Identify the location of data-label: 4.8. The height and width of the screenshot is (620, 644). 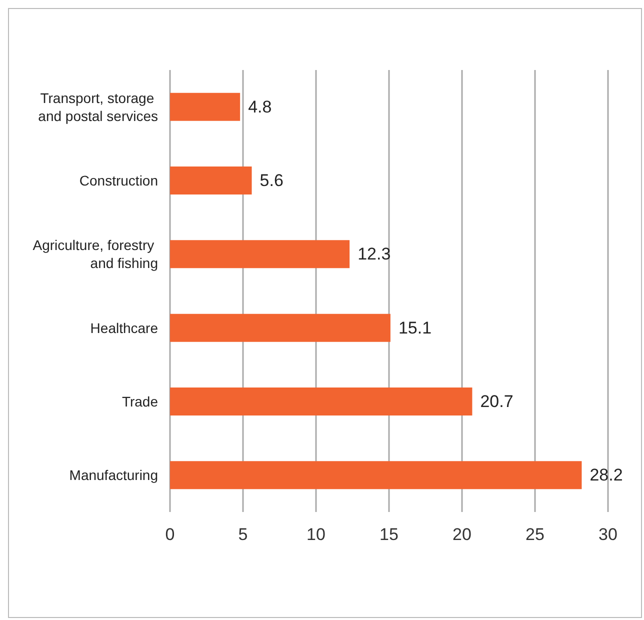
(260, 106).